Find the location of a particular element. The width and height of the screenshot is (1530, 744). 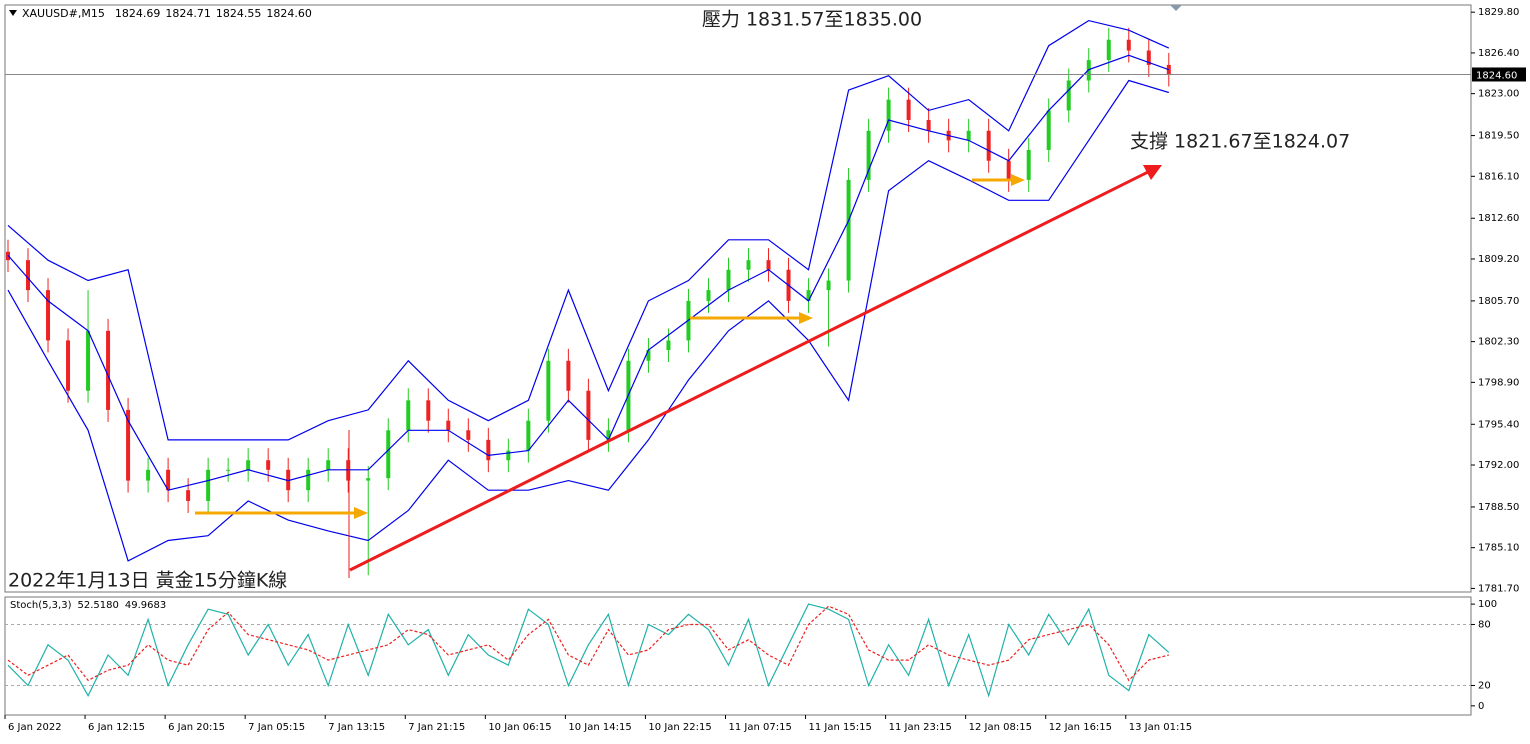

support-annotation: 支撐 1821.67至1824.07 is located at coordinates (1240, 142).